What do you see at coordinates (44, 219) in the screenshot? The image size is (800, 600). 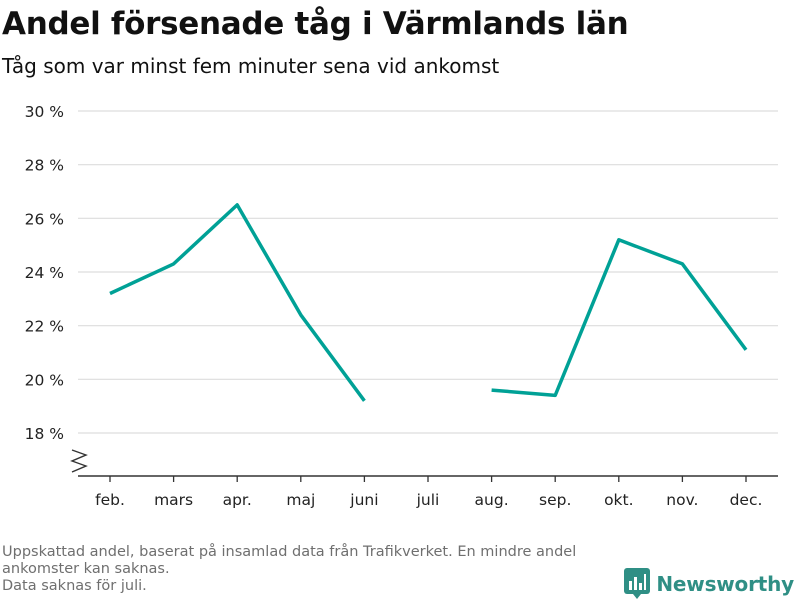 I see `y-tick-label: 26 %` at bounding box center [44, 219].